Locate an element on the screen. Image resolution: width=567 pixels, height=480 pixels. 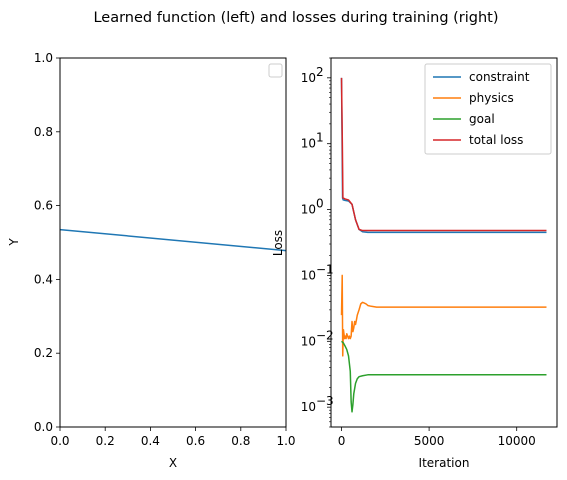
legend-label-total-loss: total loss is located at coordinates (496, 140).